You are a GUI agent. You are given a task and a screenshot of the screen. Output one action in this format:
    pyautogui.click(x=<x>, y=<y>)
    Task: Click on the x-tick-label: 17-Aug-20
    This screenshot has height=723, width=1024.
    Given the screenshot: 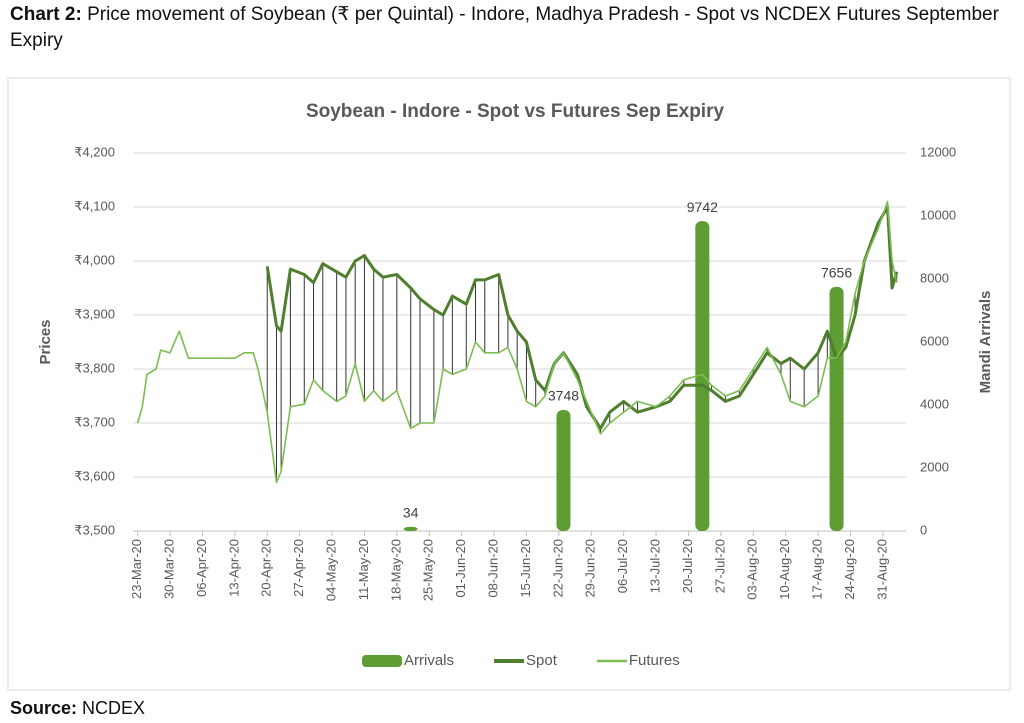 What is the action you would take?
    pyautogui.click(x=816, y=569)
    